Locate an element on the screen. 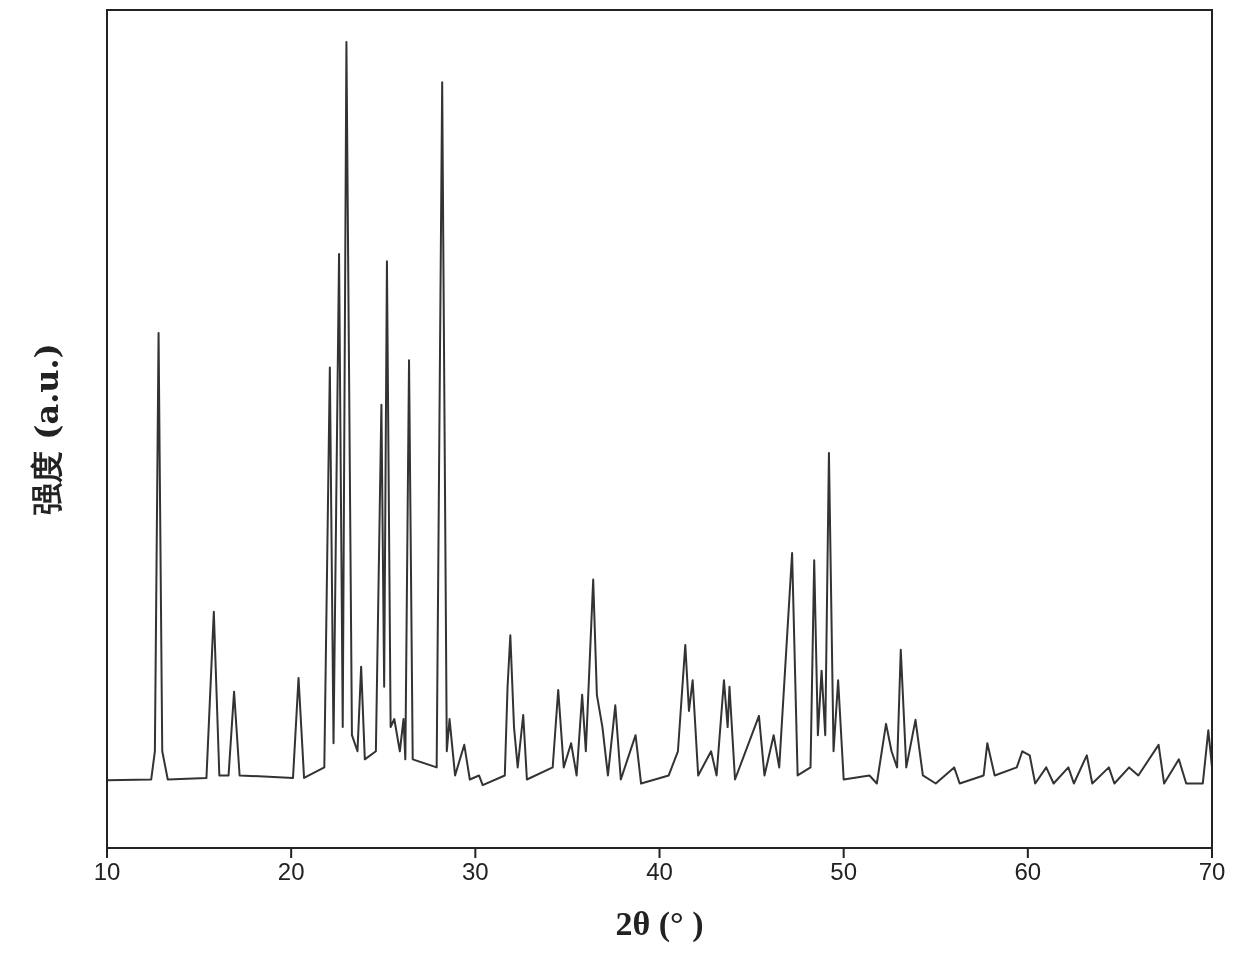 The image size is (1245, 961). x-tick-label: 10 is located at coordinates (107, 871).